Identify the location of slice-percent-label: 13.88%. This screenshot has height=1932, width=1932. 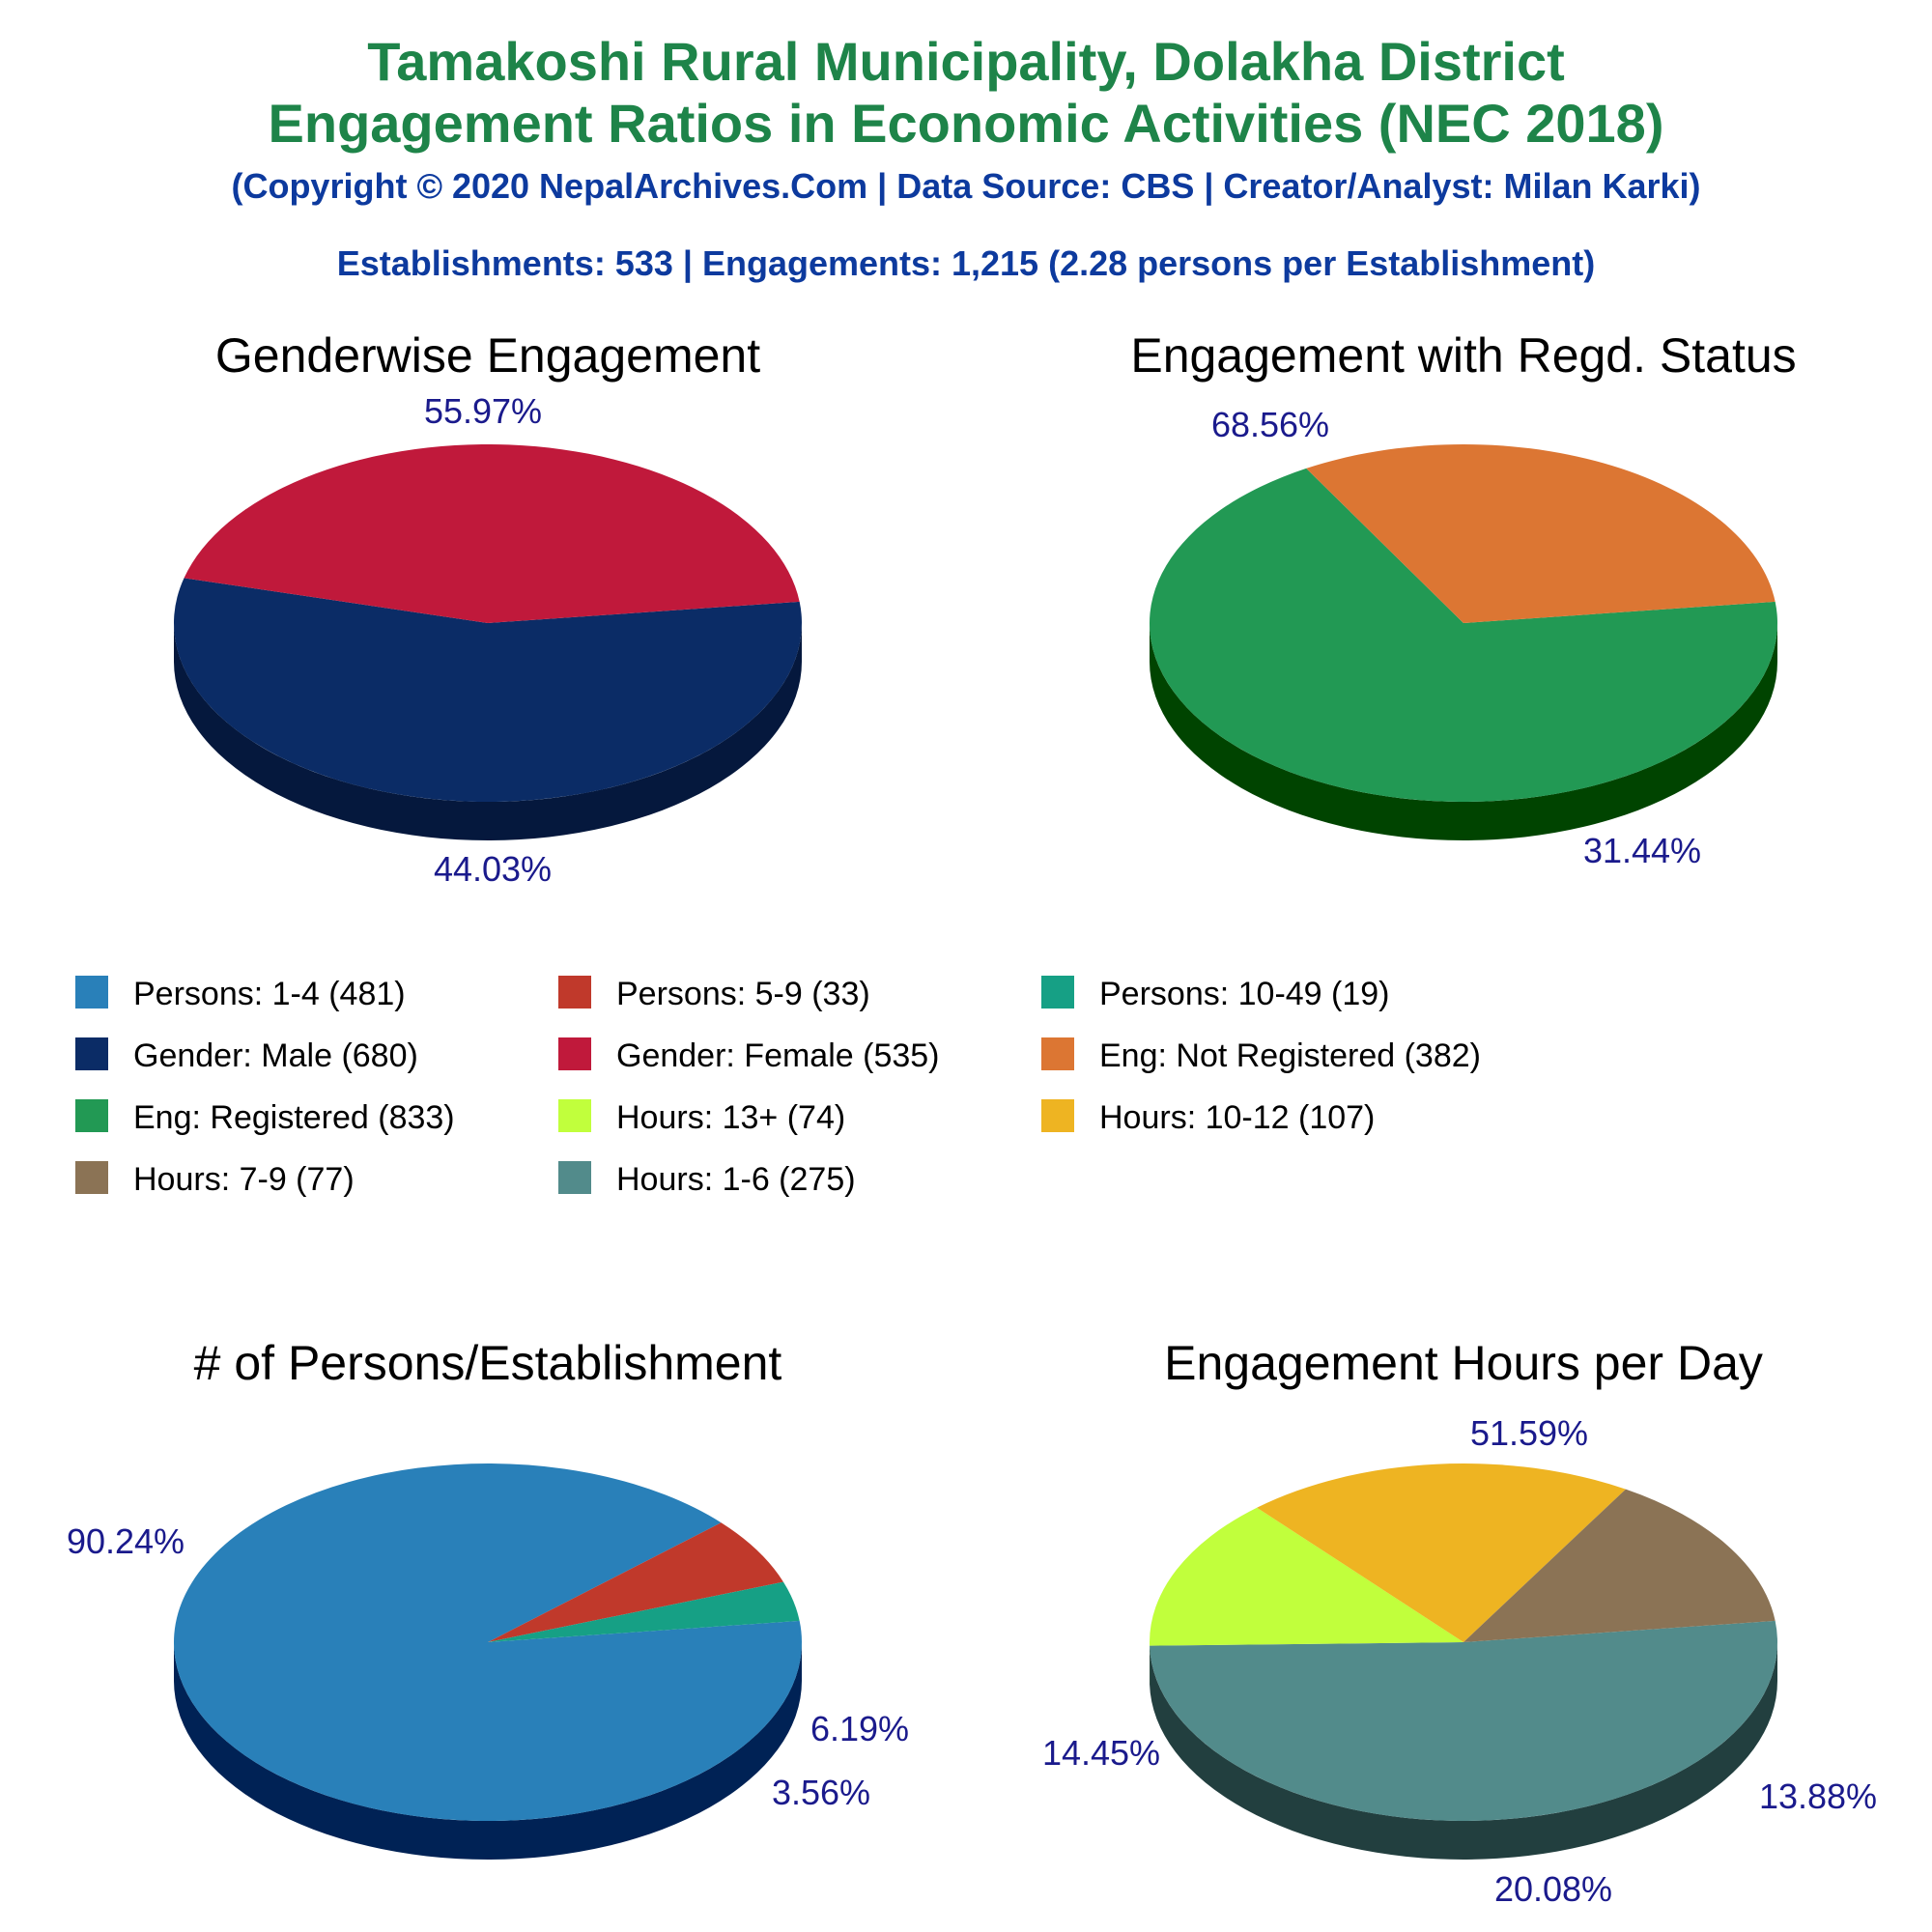
(1818, 1796).